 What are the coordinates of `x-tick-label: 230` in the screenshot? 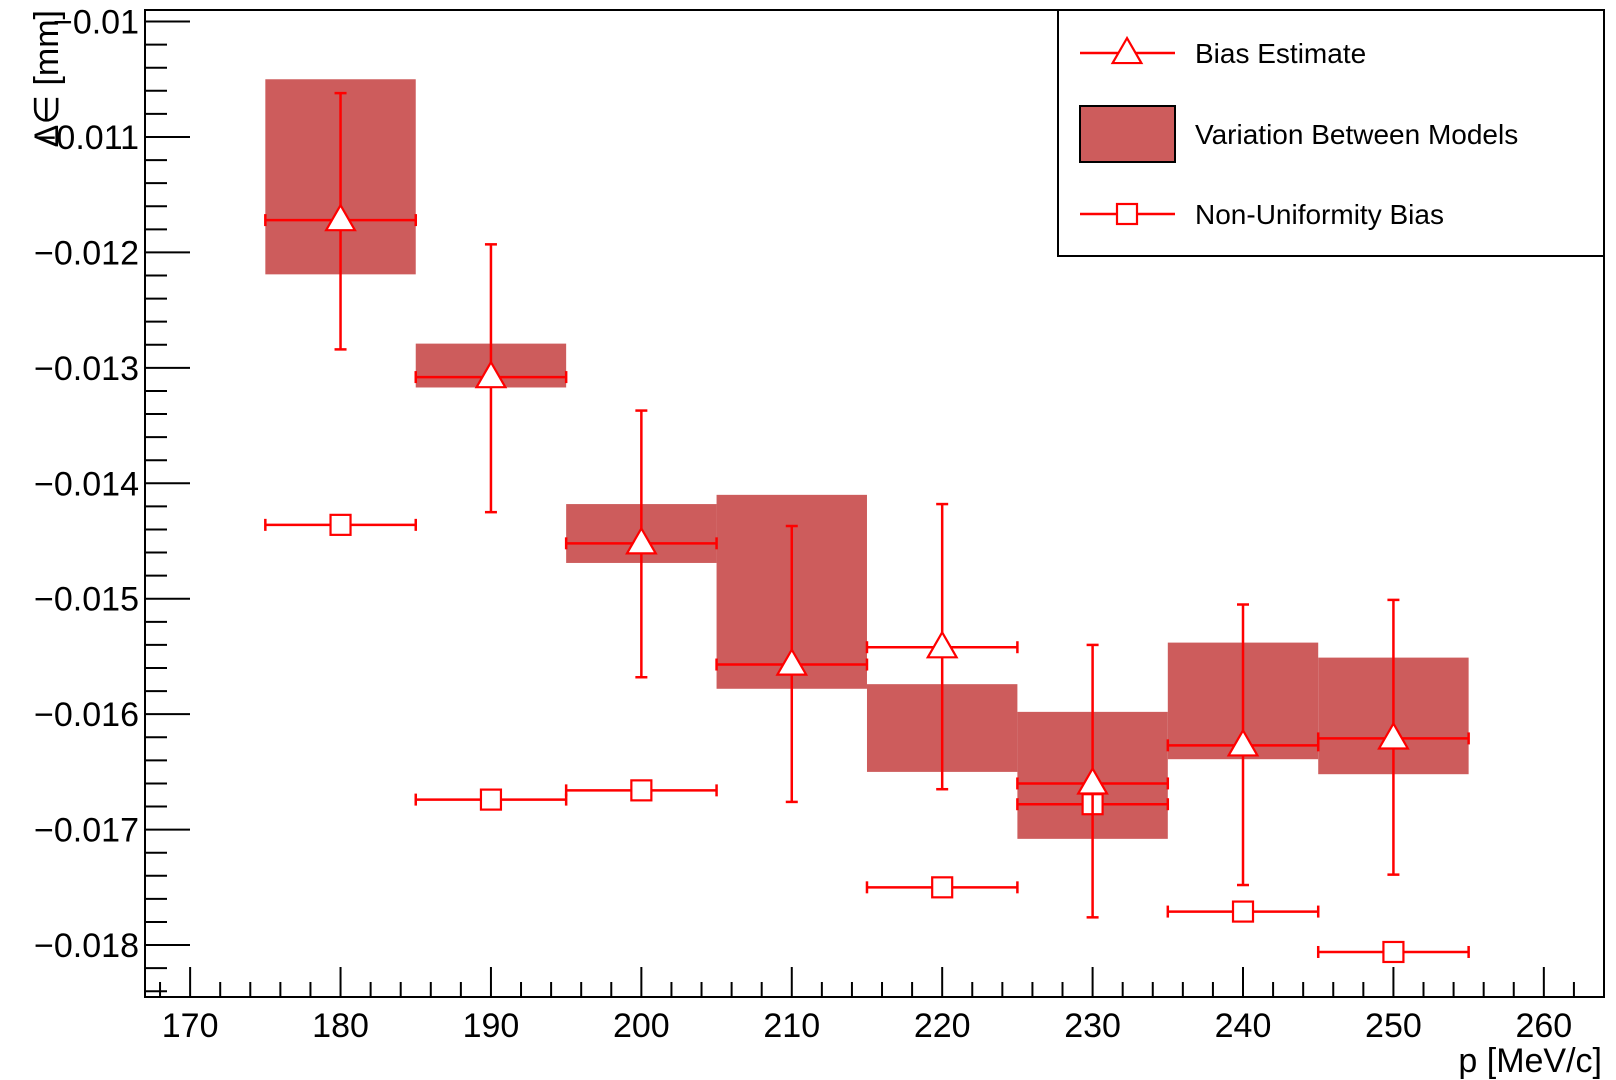 It's located at (1092, 1026).